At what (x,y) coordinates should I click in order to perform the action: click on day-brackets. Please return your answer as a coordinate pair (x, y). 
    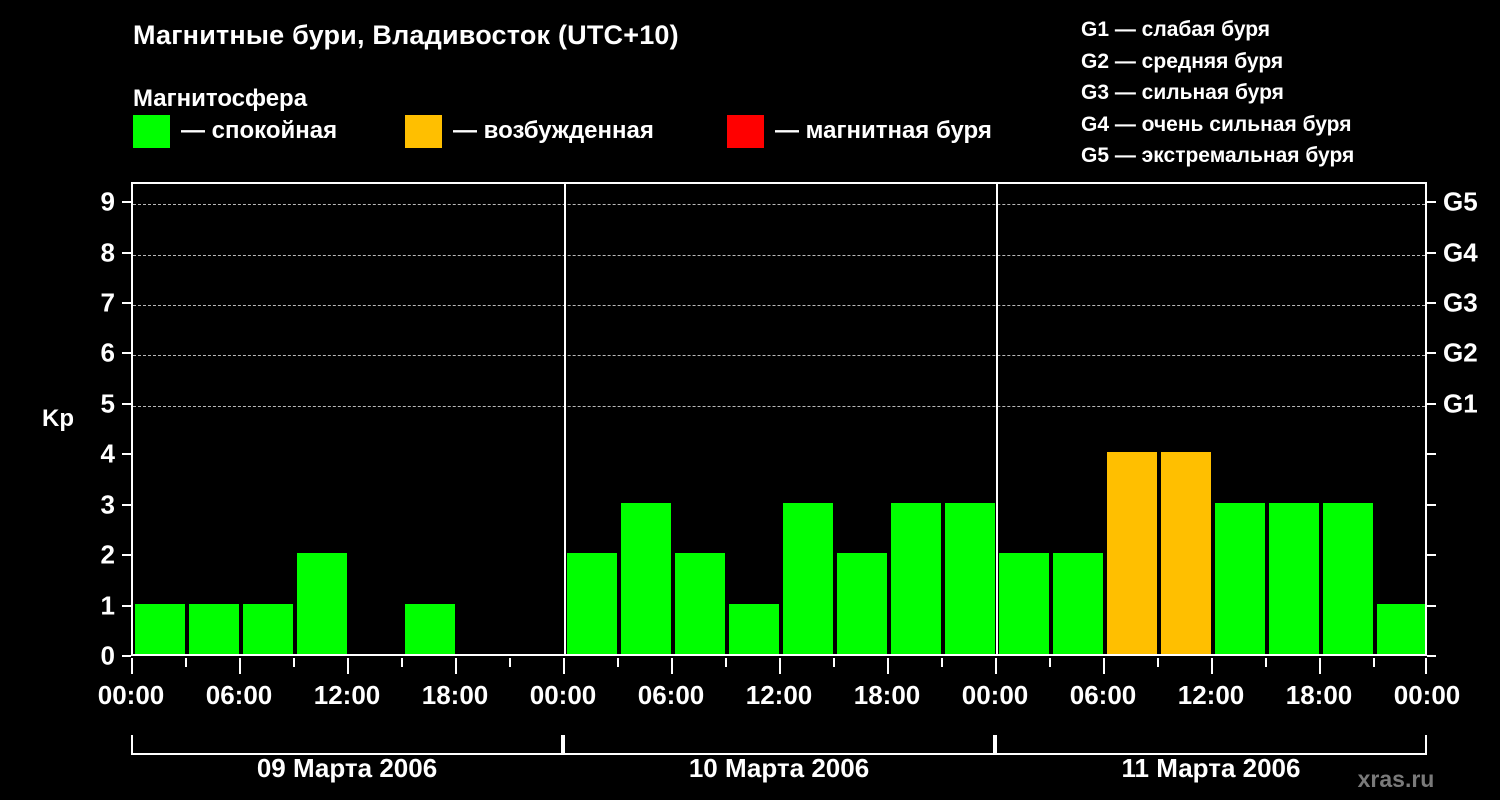
    Looking at the image, I should click on (779, 746).